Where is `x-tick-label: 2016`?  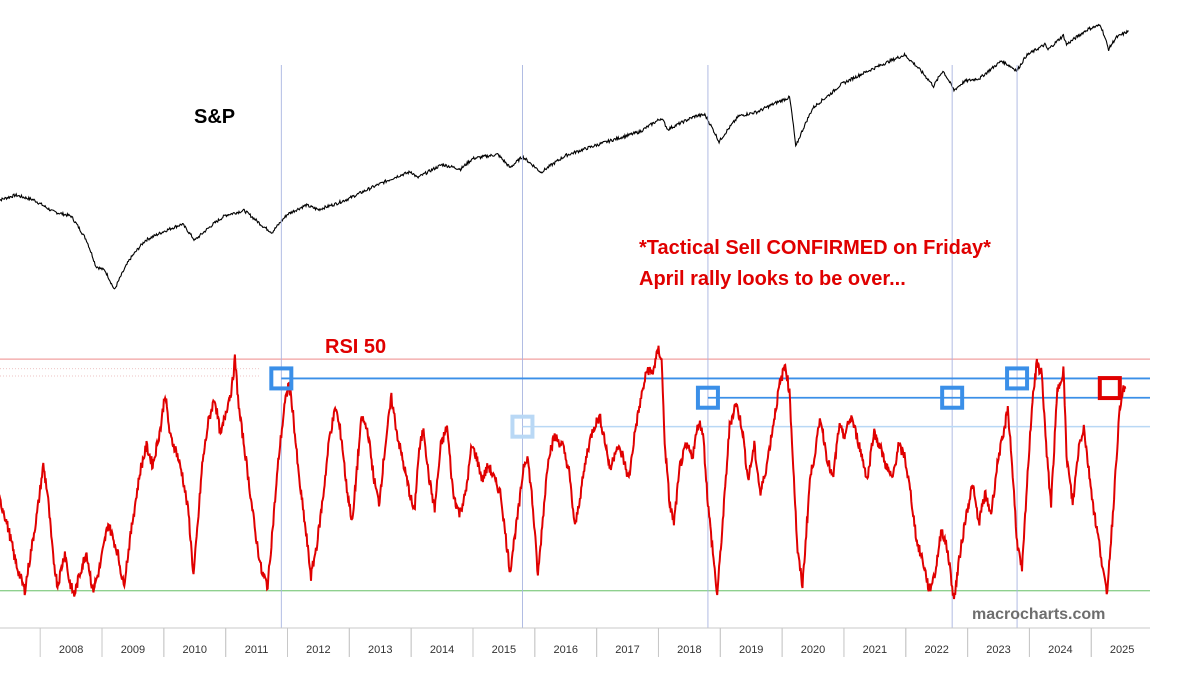
x-tick-label: 2016 is located at coordinates (565, 650).